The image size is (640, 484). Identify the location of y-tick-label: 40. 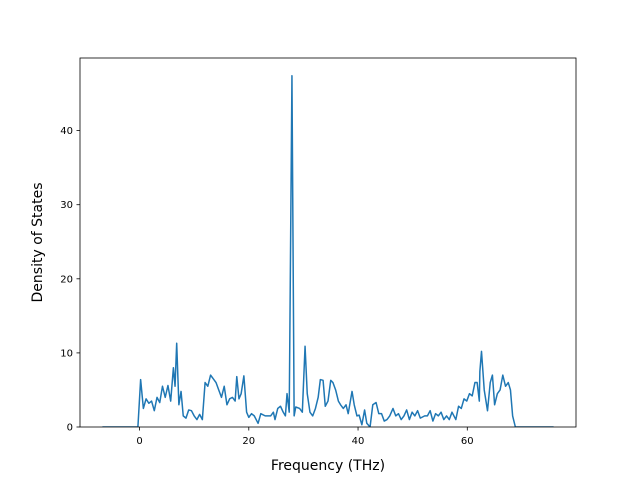
(66, 131).